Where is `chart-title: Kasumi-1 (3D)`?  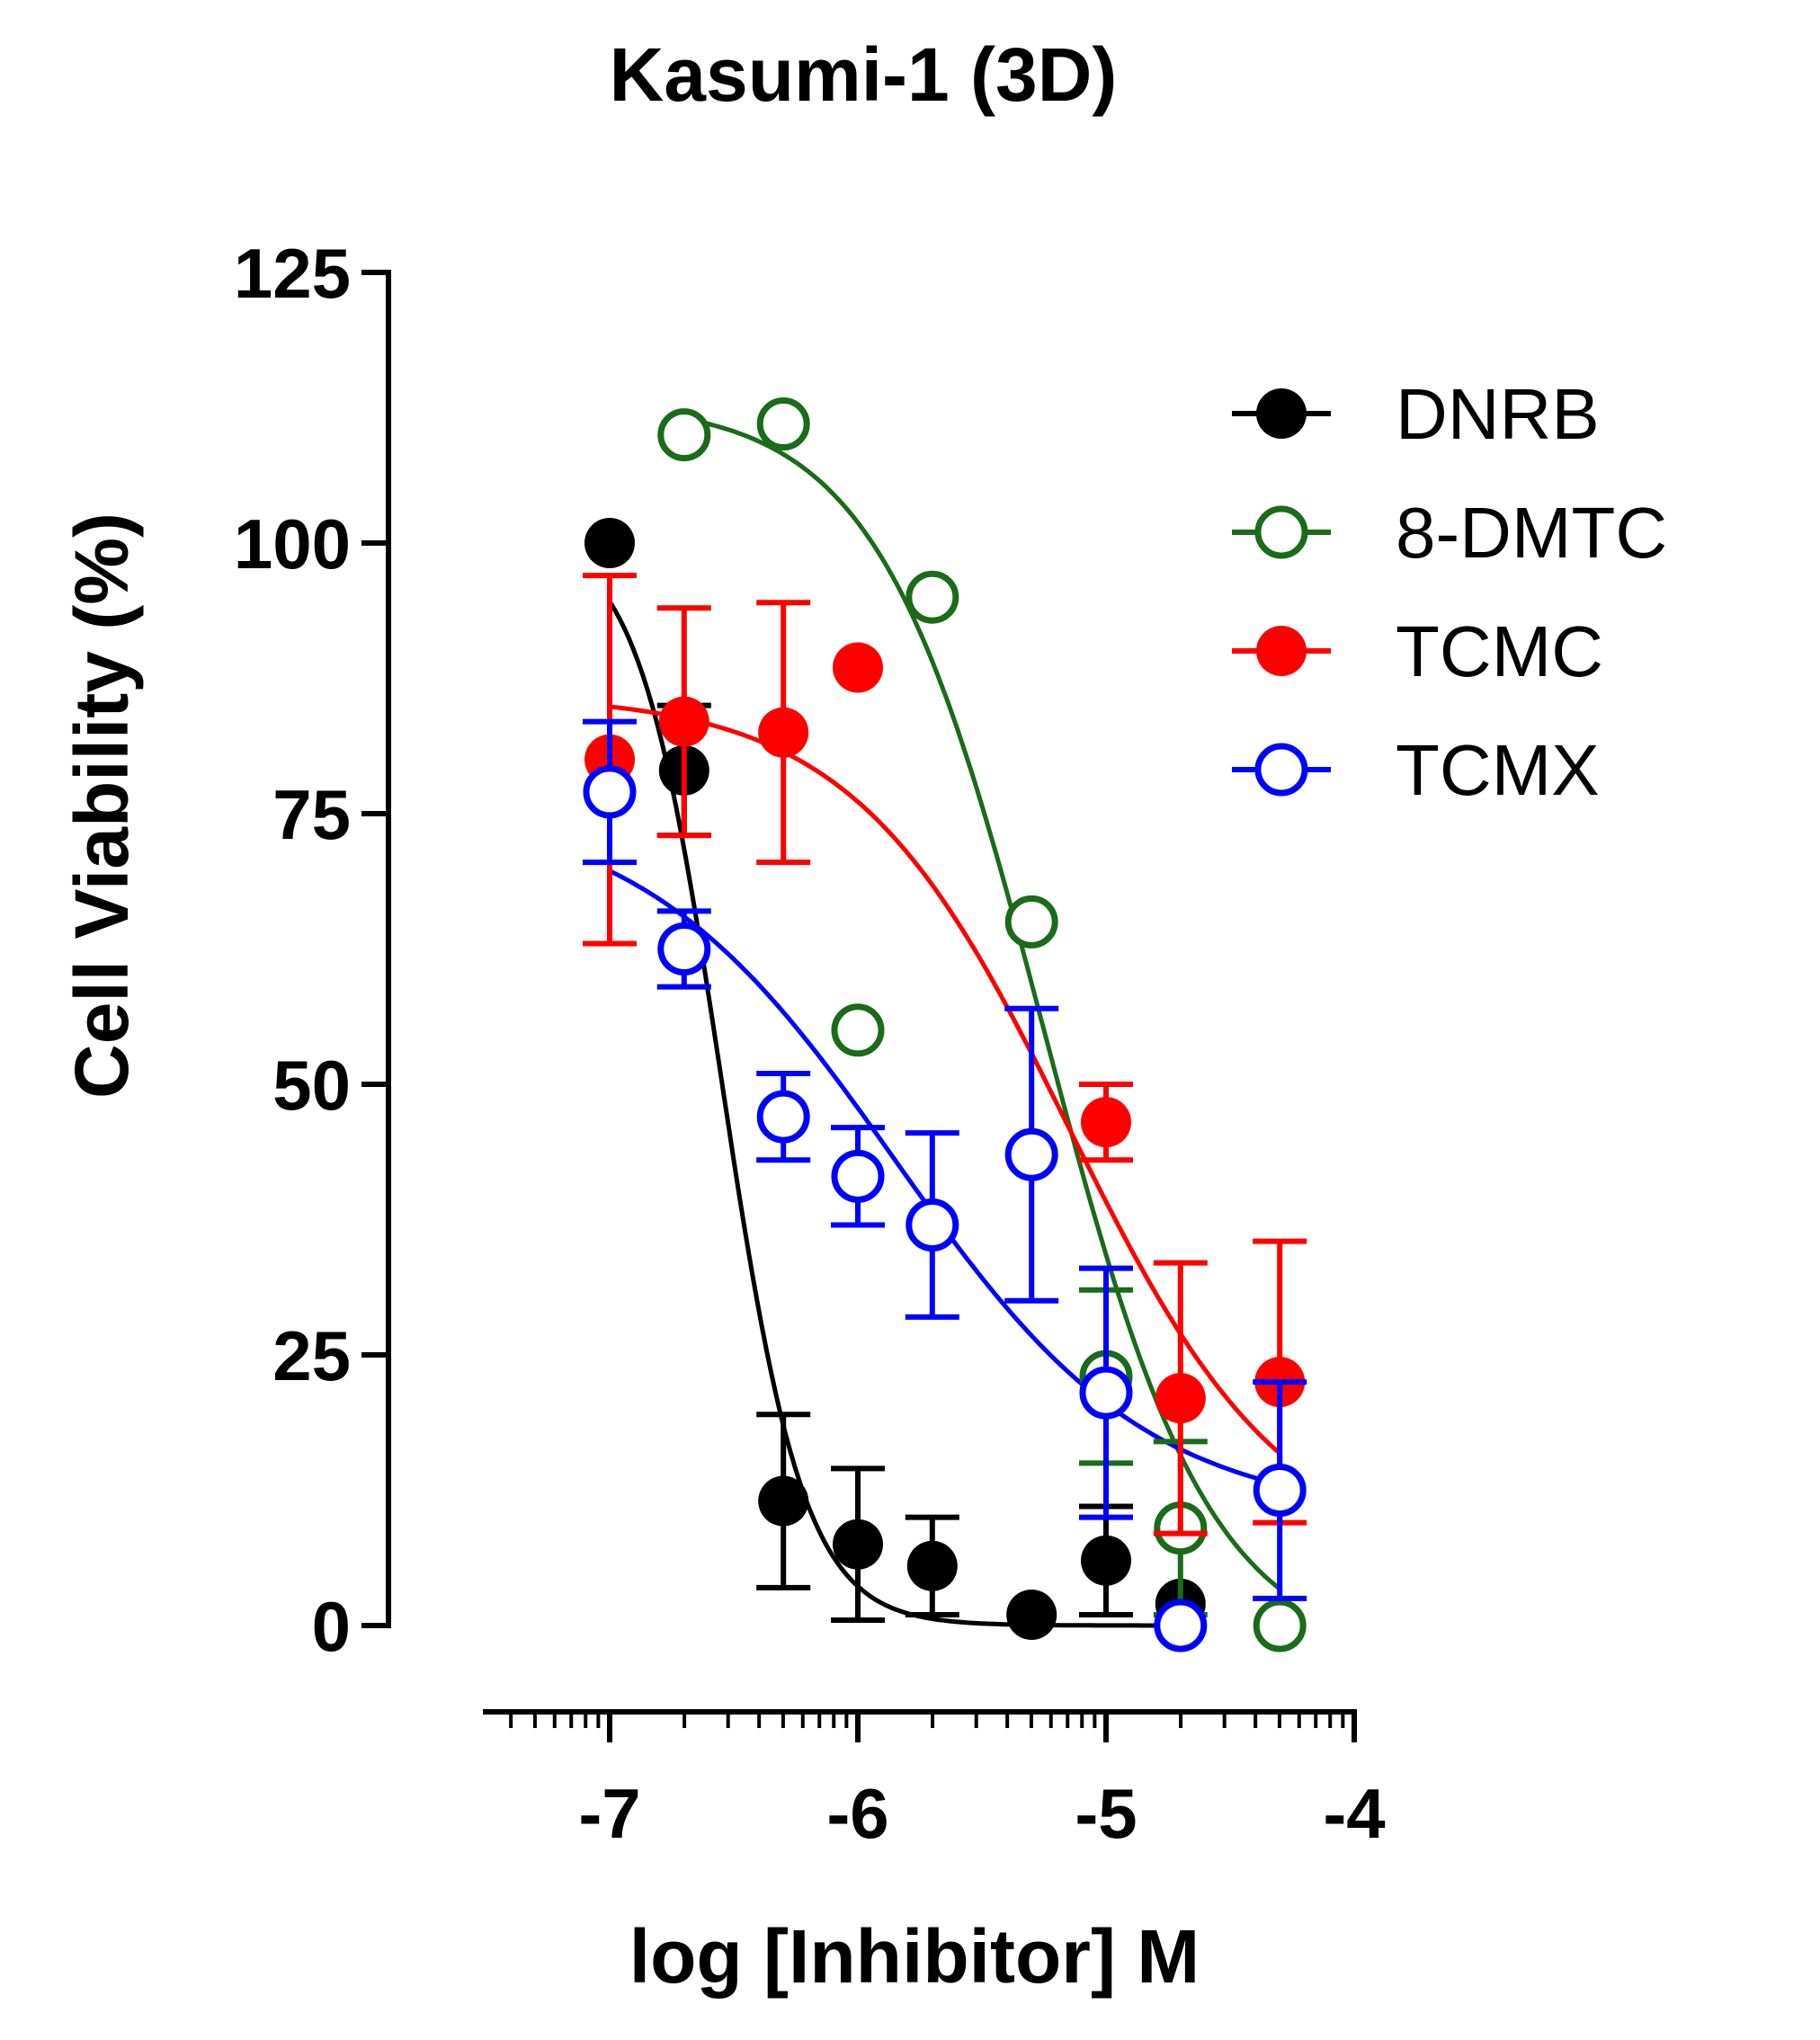
chart-title: Kasumi-1 (3D) is located at coordinates (864, 74).